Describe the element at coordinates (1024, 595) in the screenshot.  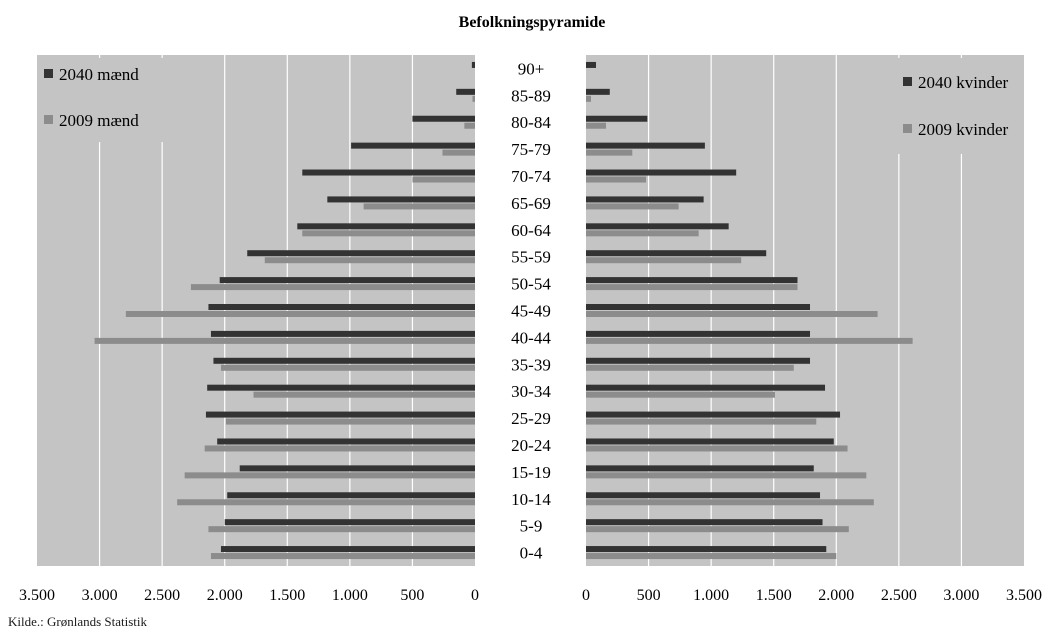
I see `right-tick-label: 3.500` at that location.